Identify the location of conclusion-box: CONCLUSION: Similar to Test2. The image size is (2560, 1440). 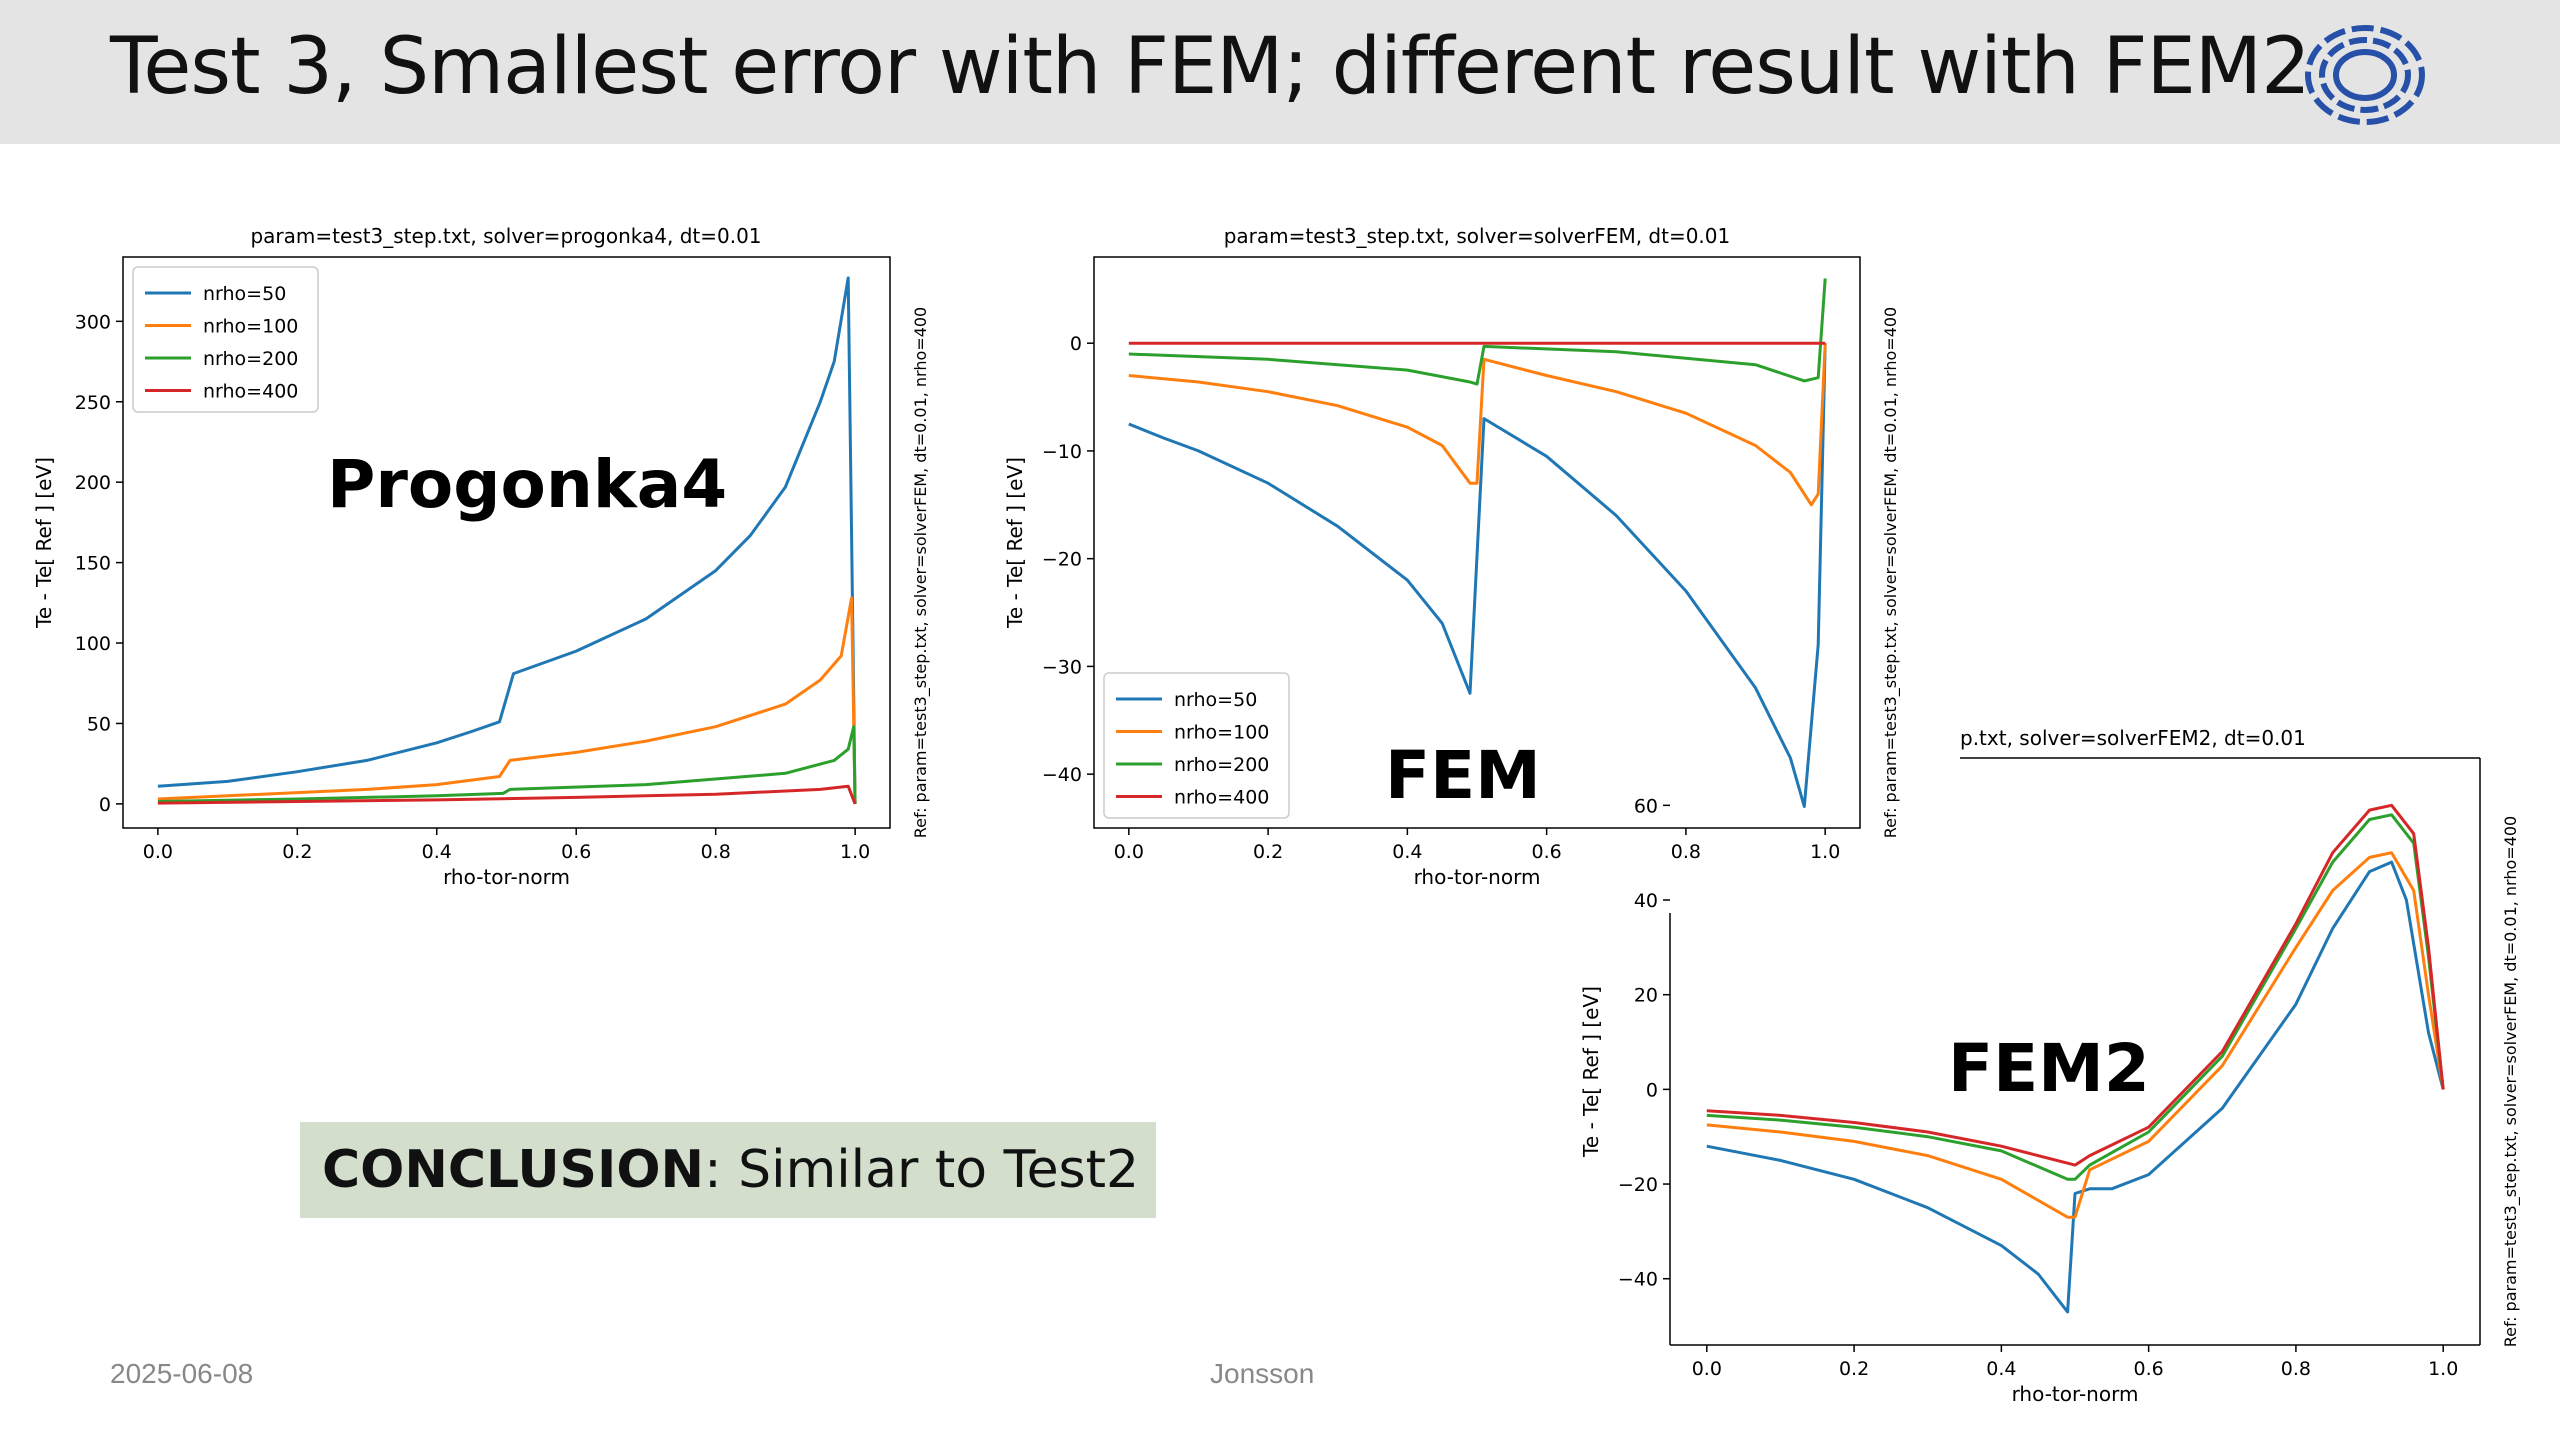
(728, 1170).